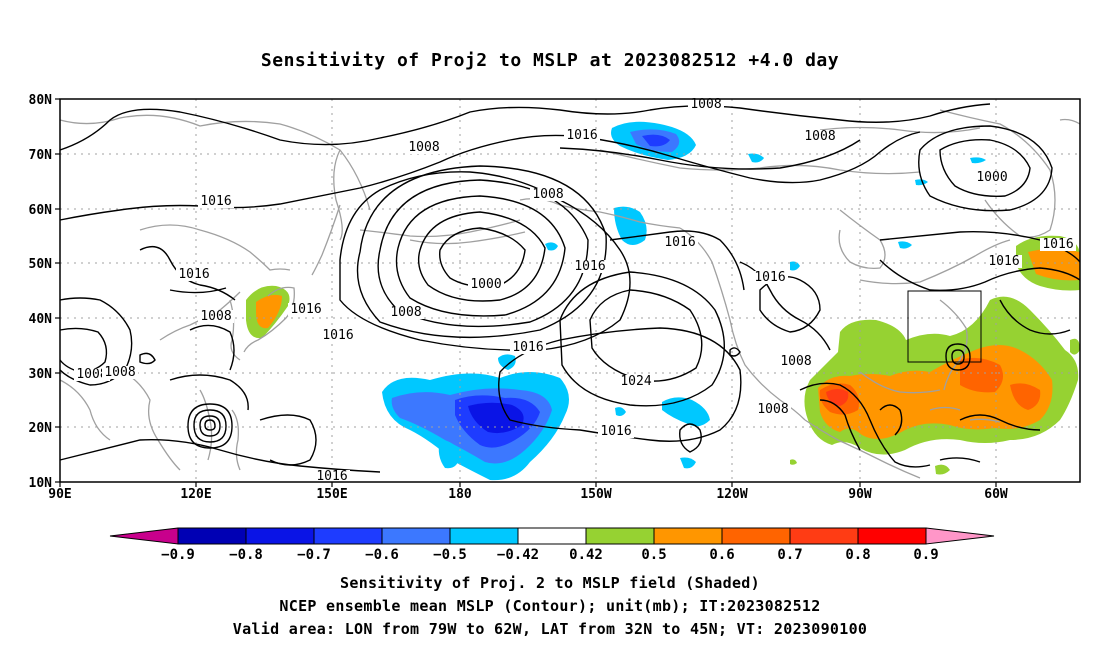  I want to click on isobar-label: 1000, so click(991, 177).